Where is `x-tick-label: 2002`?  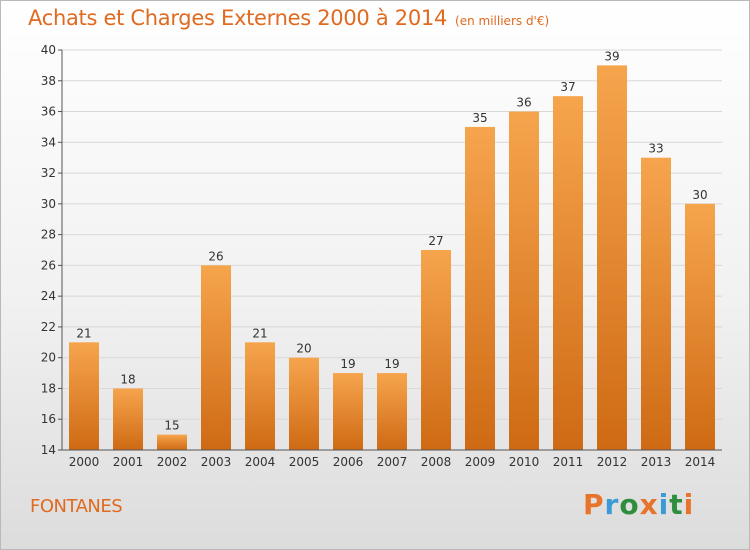 x-tick-label: 2002 is located at coordinates (172, 462).